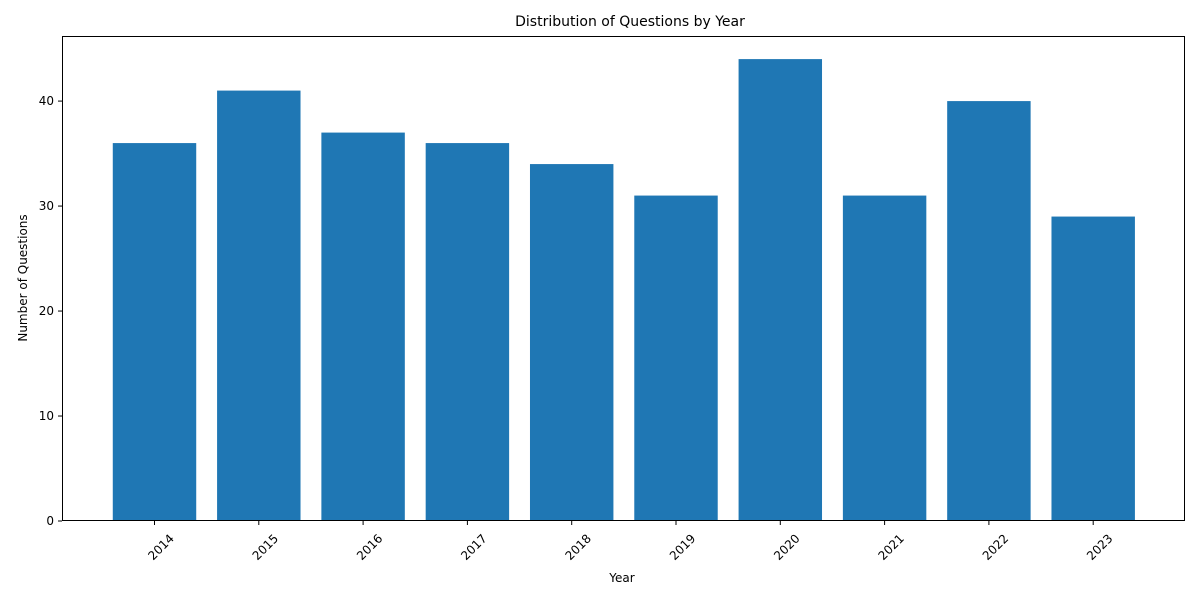 The width and height of the screenshot is (1200, 600). I want to click on y-axis: 0 10 20 30 40, so click(50, 311).